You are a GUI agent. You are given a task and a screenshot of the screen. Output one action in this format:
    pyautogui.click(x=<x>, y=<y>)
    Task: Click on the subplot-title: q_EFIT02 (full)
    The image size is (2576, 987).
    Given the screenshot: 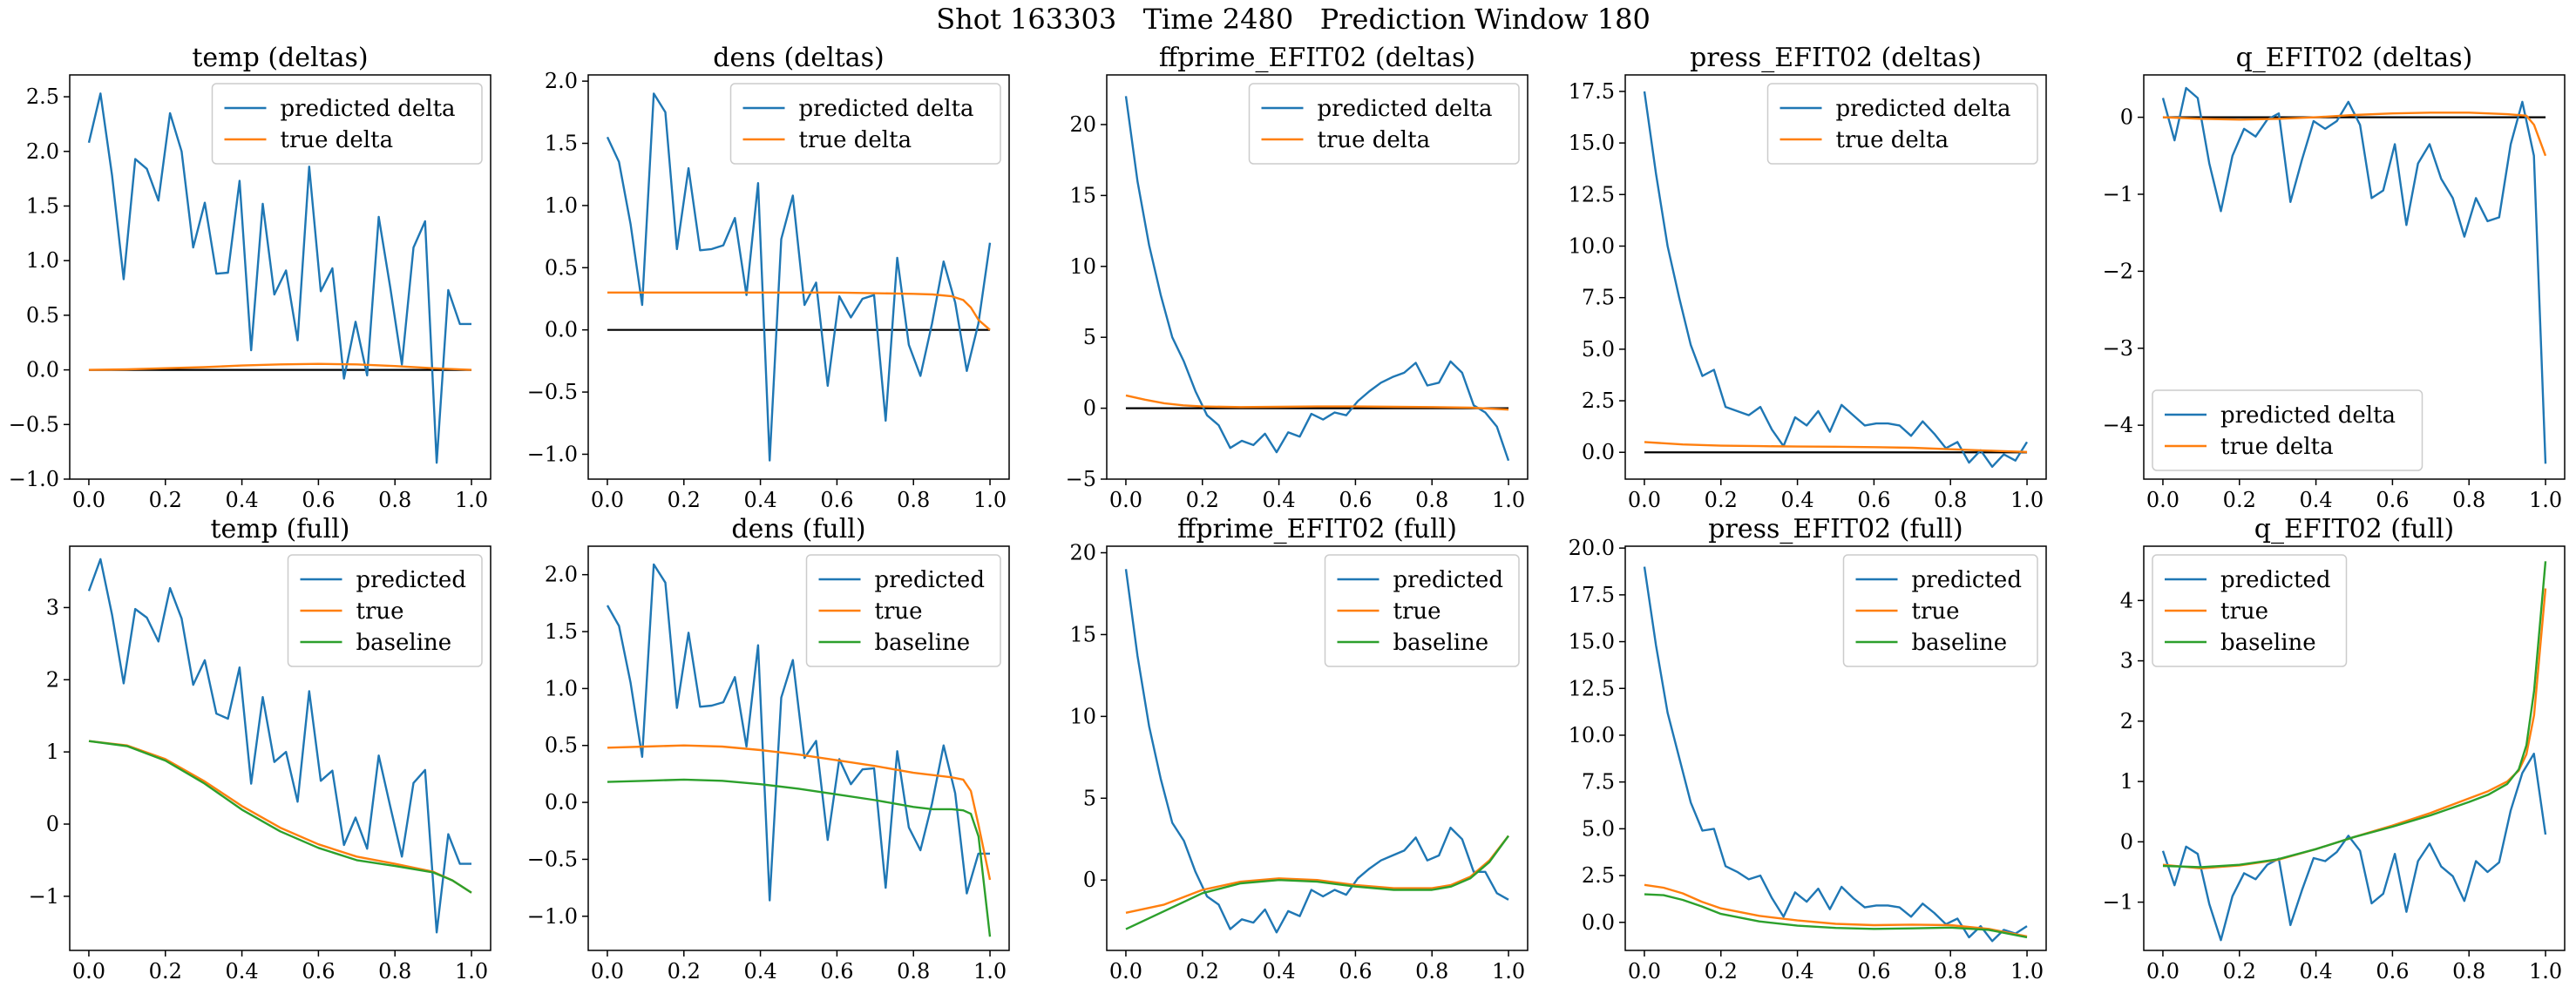 What is the action you would take?
    pyautogui.click(x=2355, y=529)
    